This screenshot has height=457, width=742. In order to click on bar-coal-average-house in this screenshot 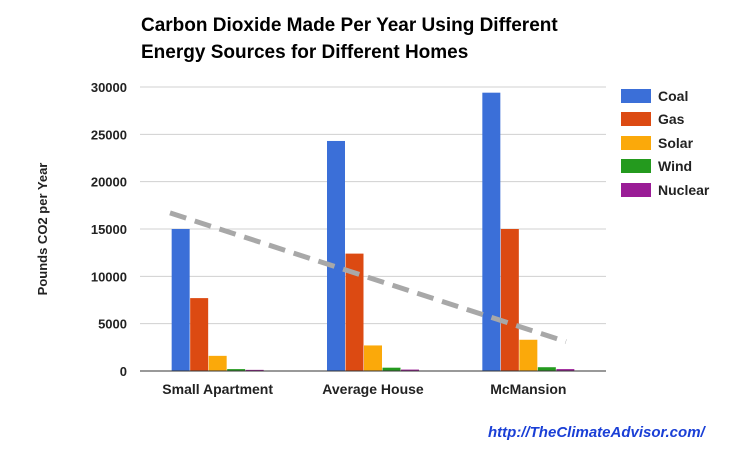, I will do `click(336, 255)`.